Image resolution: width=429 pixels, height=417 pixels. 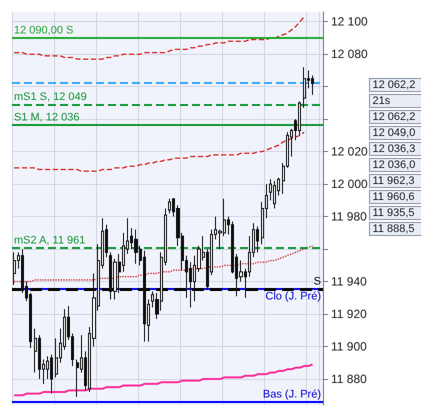 I want to click on y-tick-label: 11 940, so click(x=349, y=281).